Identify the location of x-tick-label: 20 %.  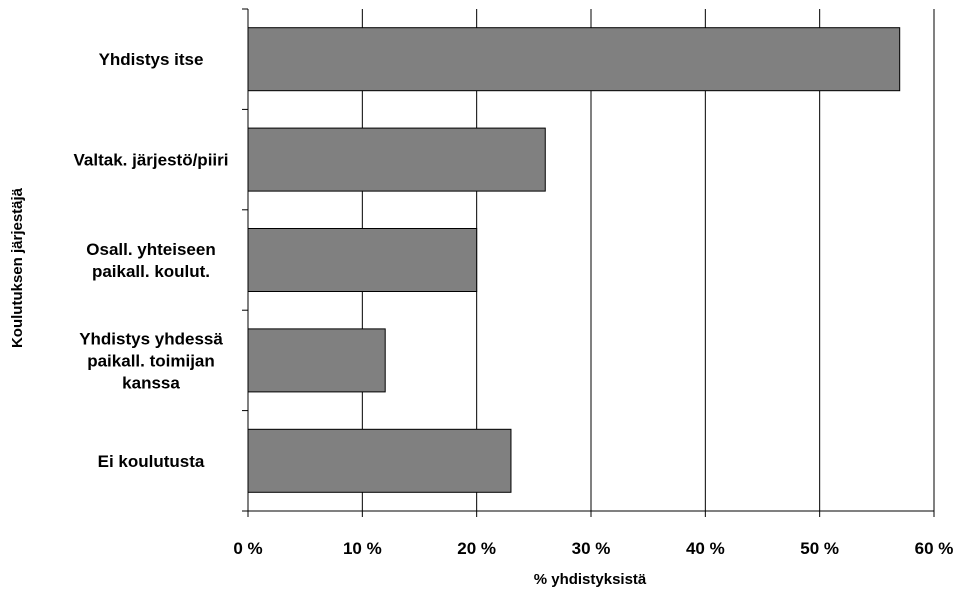
(476, 548).